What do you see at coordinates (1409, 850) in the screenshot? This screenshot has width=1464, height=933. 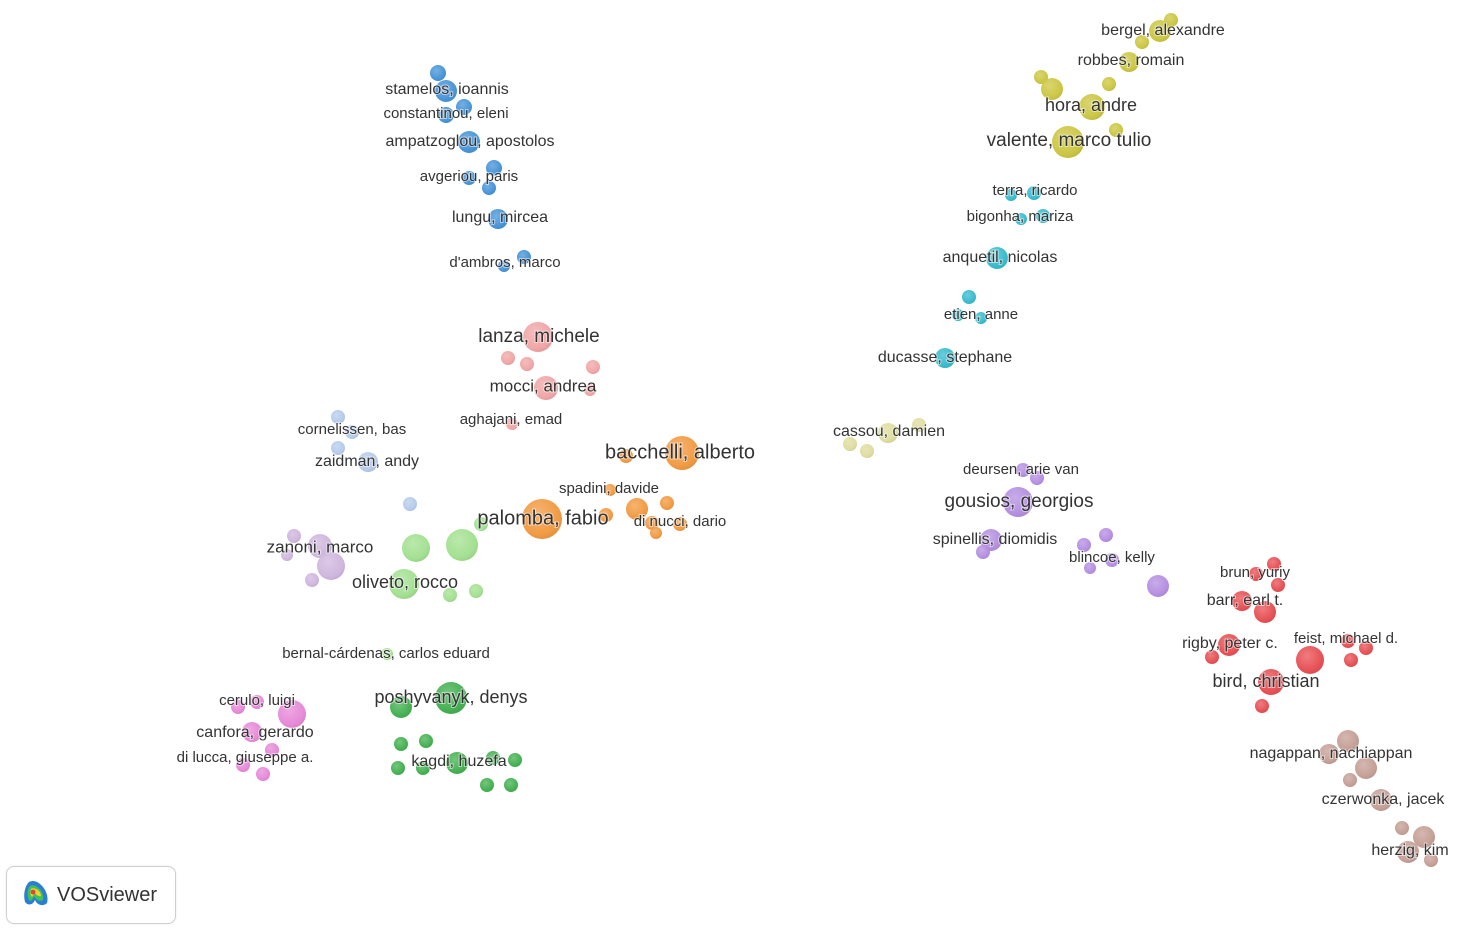 I see `author-label-herzig: herzig, kim` at bounding box center [1409, 850].